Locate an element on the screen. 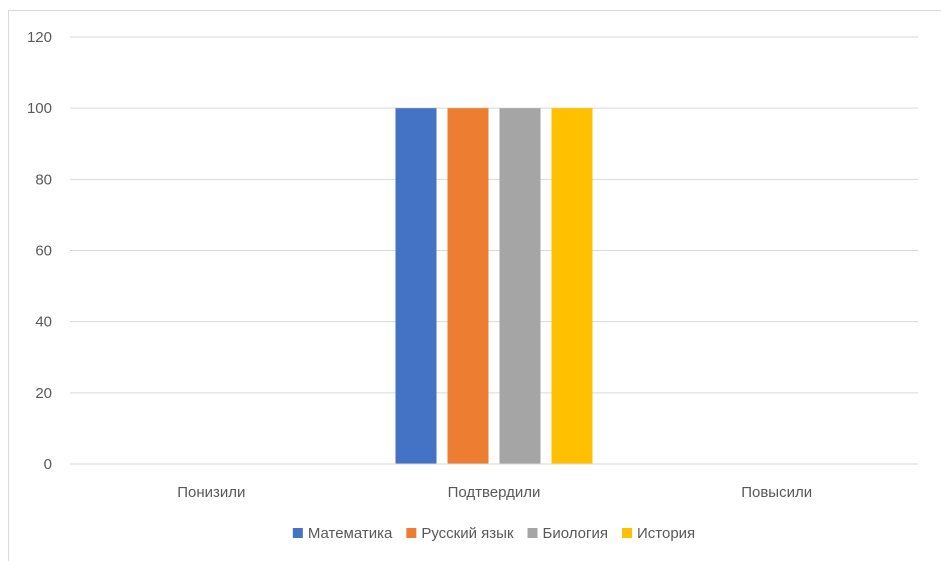 This screenshot has height=561, width=941. y-tick-label: 0 is located at coordinates (48, 464).